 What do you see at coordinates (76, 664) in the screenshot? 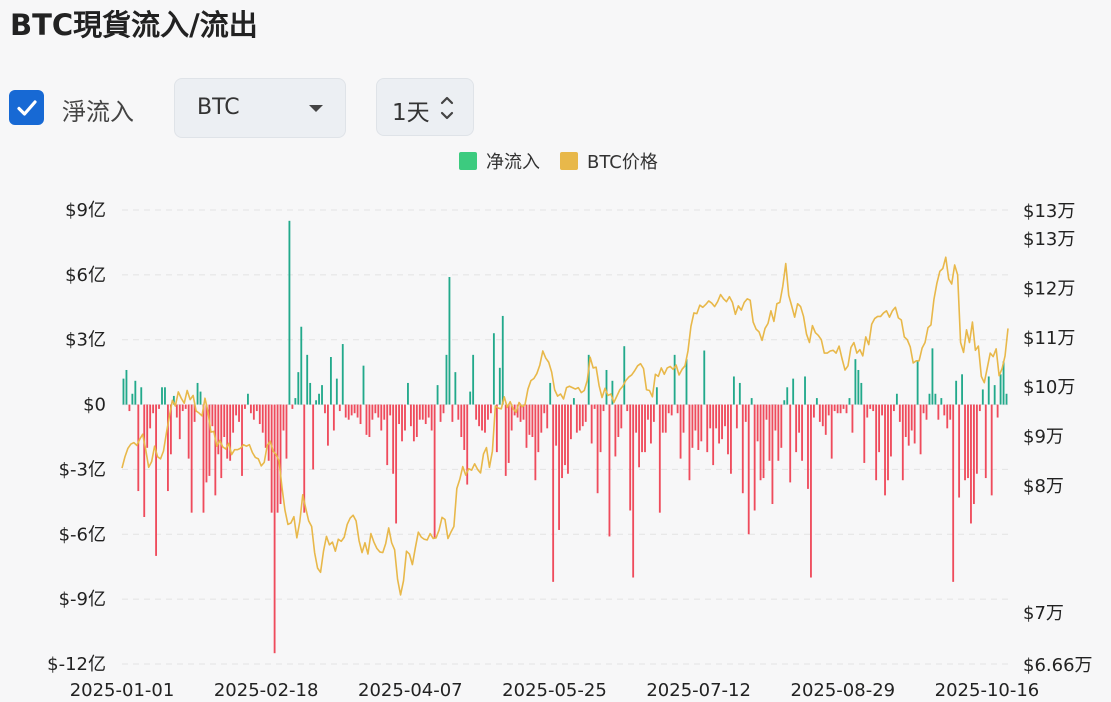
I see `y-left-tick-label: $-12亿` at bounding box center [76, 664].